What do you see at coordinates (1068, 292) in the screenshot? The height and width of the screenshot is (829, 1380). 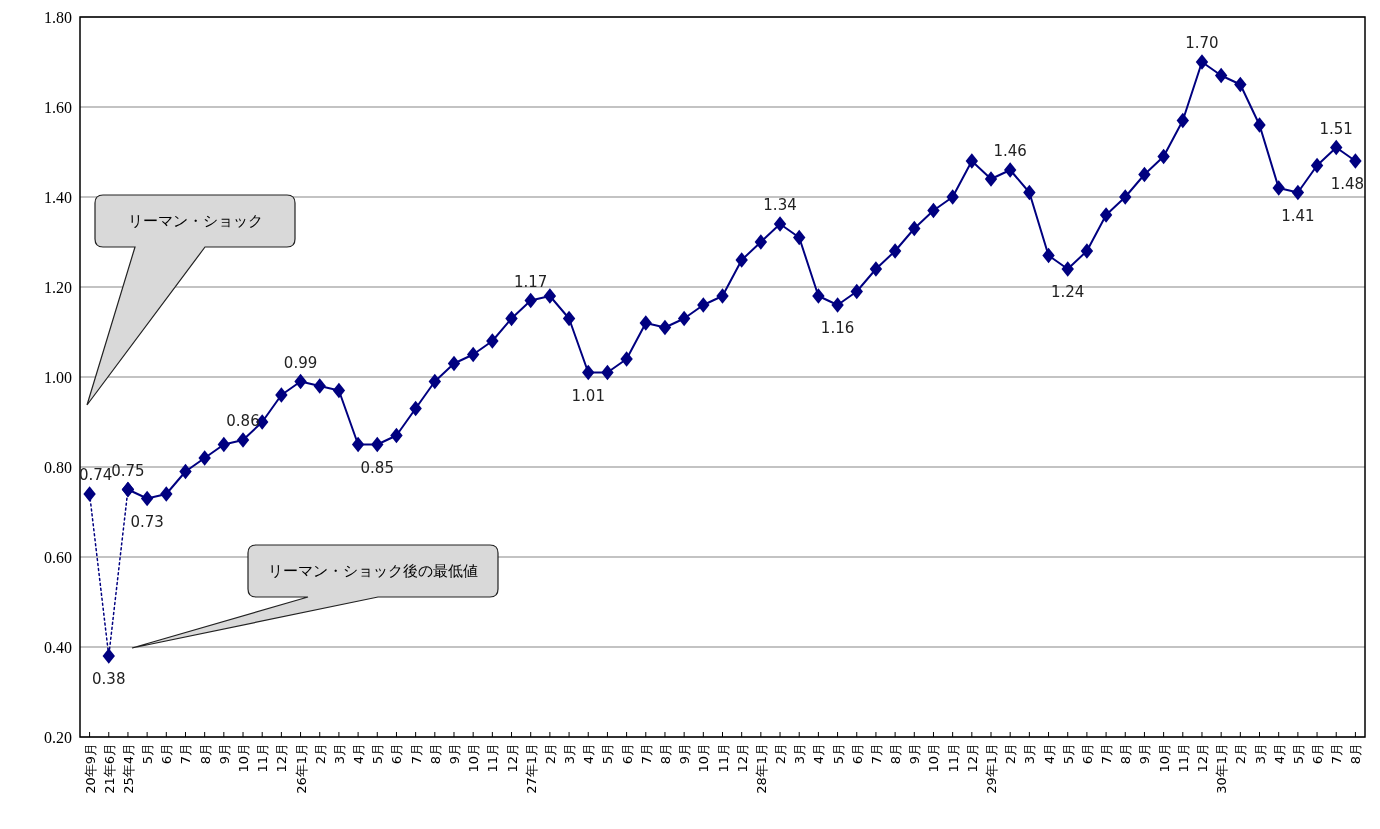 I see `data-label: 1.24` at bounding box center [1068, 292].